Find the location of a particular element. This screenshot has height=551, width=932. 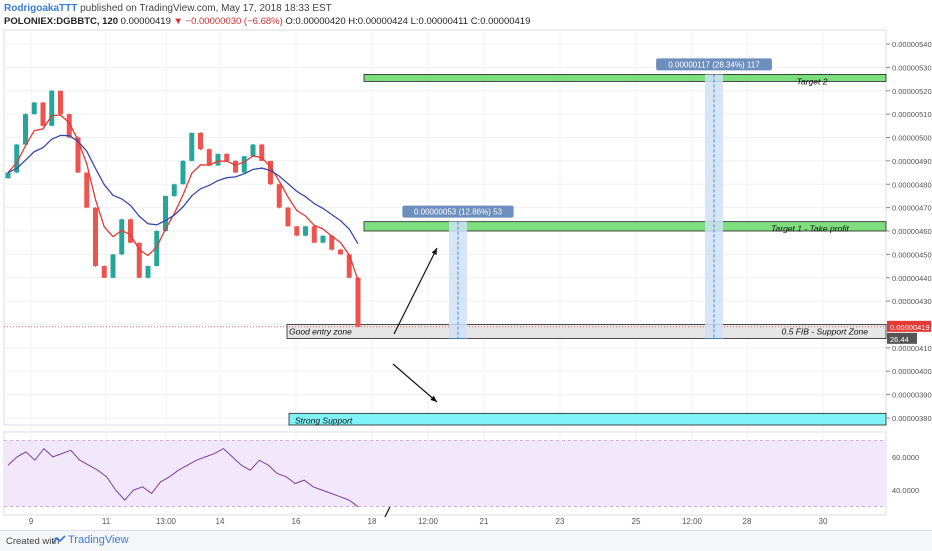

rsi-panel: 60.0000 40.0000 is located at coordinates (461, 473).